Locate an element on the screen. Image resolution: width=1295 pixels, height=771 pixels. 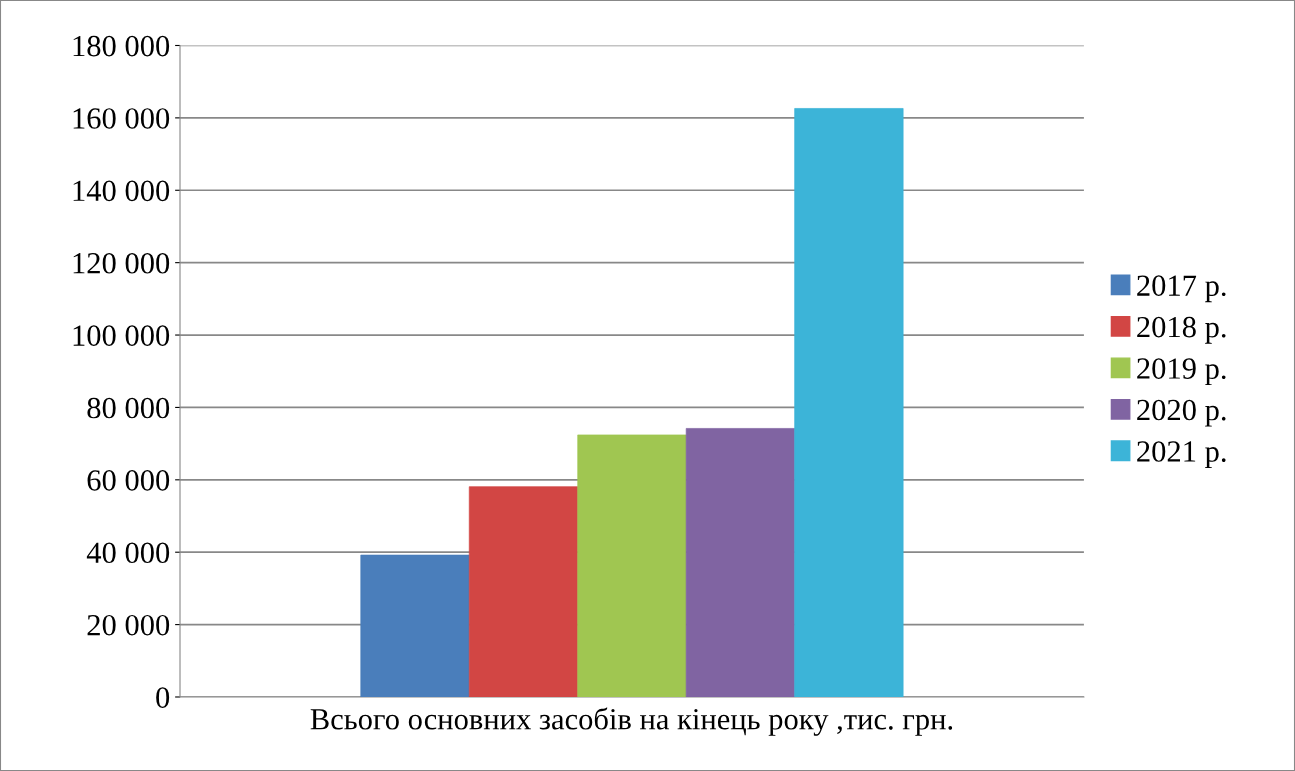
y-tick-label: 140 000 is located at coordinates (121, 191).